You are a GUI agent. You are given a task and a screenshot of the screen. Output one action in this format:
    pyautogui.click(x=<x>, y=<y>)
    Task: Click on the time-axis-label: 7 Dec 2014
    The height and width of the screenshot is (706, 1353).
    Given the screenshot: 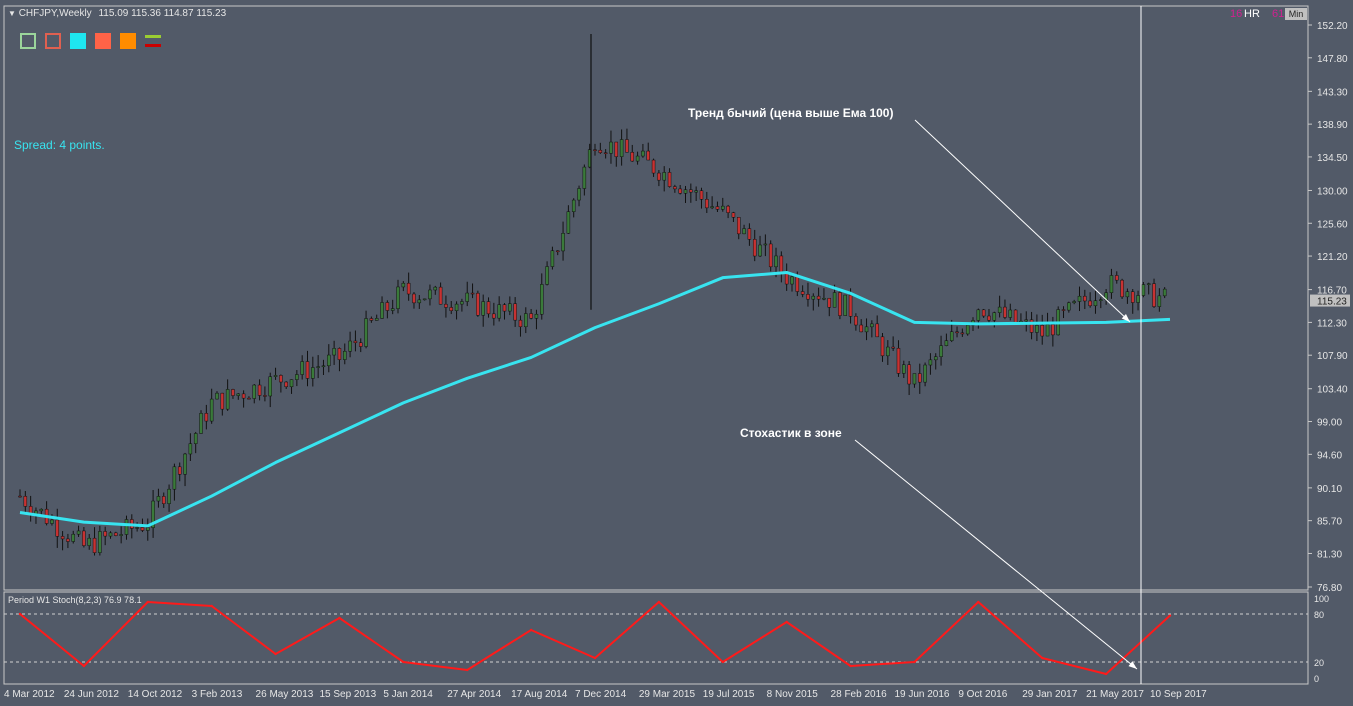 What is the action you would take?
    pyautogui.click(x=601, y=694)
    